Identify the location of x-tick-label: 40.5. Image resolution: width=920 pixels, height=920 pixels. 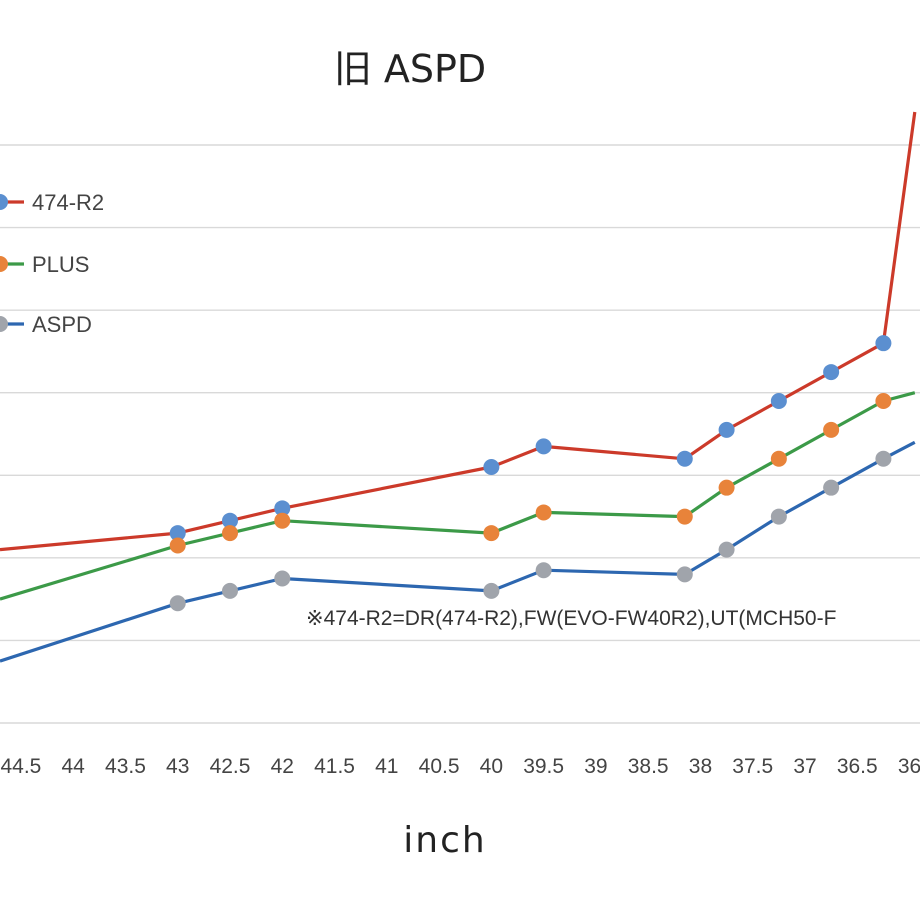
(439, 766).